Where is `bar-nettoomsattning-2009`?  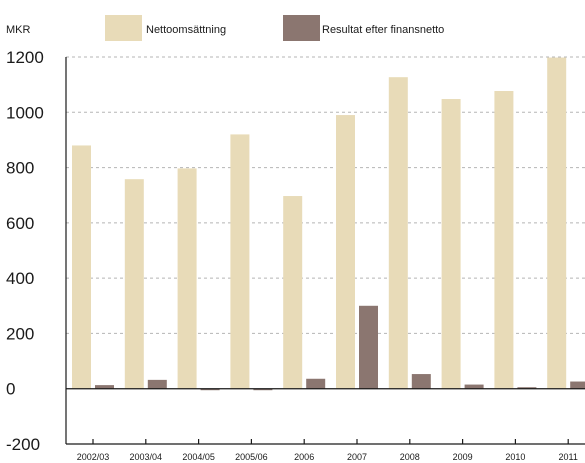 bar-nettoomsattning-2009 is located at coordinates (451, 244).